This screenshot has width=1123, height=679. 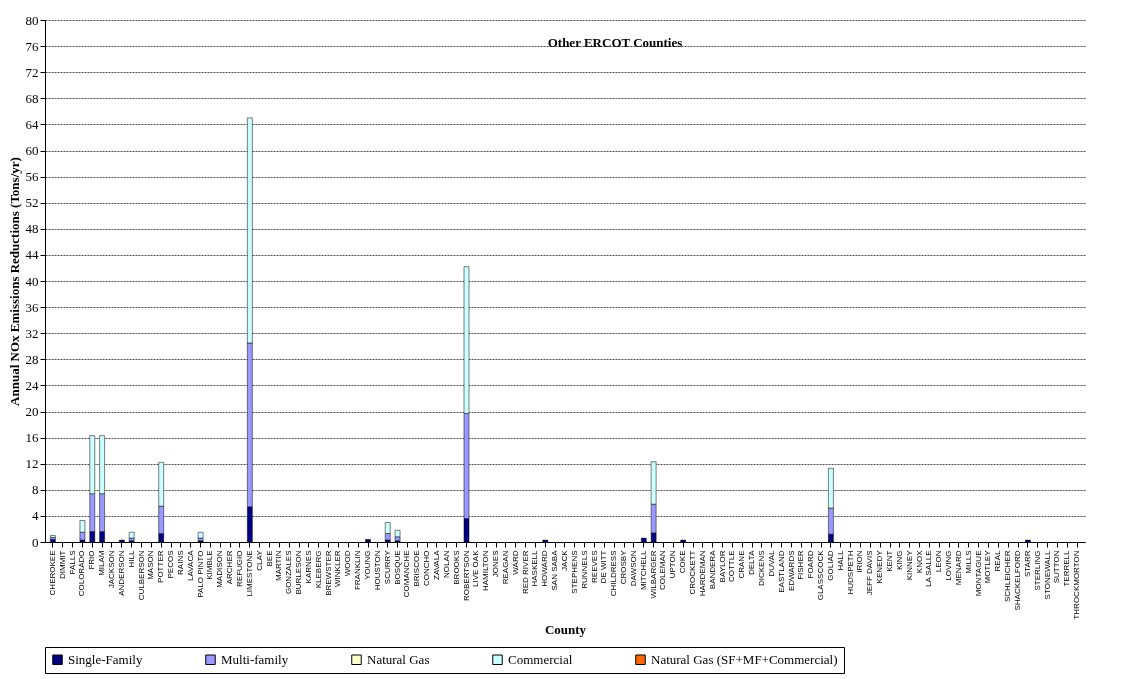 What do you see at coordinates (673, 564) in the screenshot?
I see `x-tick-label: UPTON` at bounding box center [673, 564].